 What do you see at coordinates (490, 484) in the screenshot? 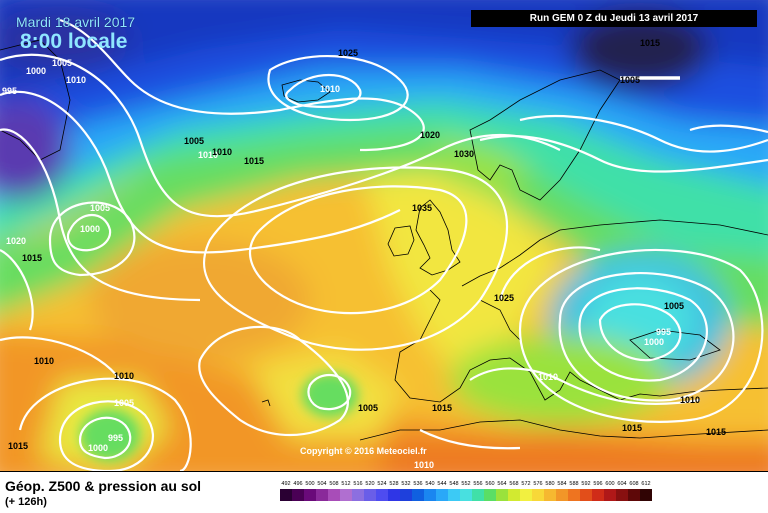
I see `scale-step-label: 560` at bounding box center [490, 484].